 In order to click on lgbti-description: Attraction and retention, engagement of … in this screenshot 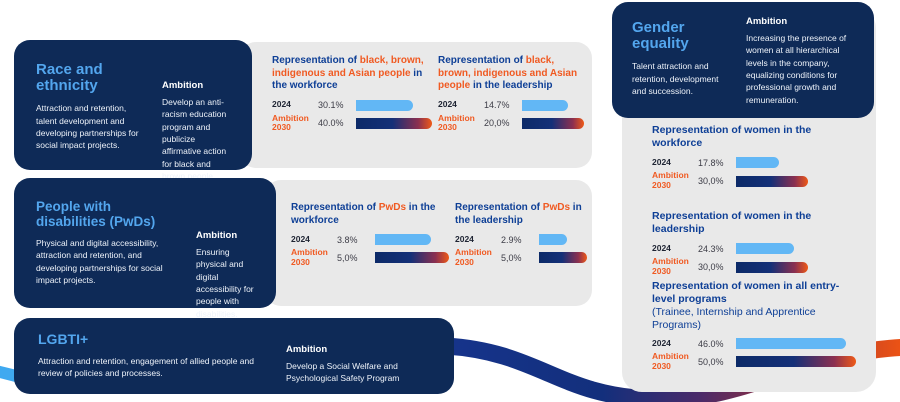, I will do `click(146, 367)`.